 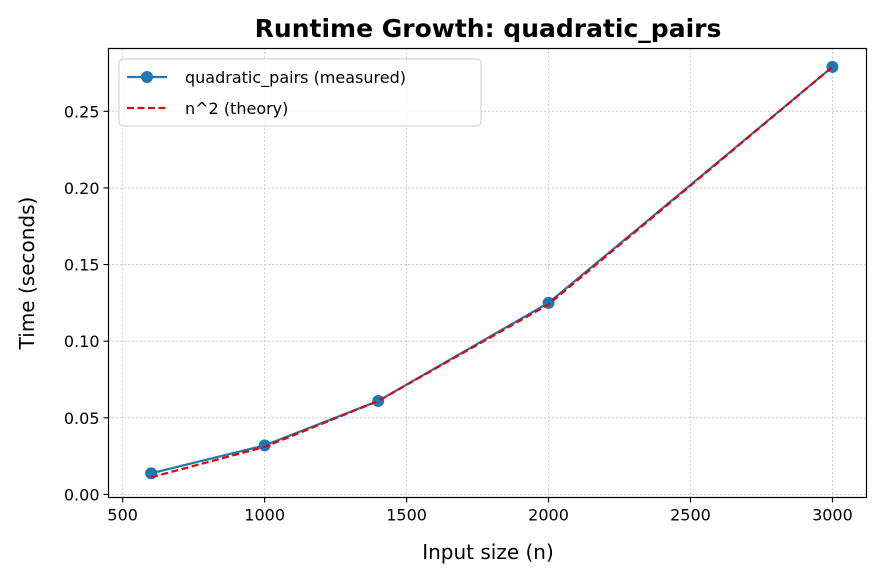 I want to click on y-tick-label: 0.00, so click(x=82, y=494).